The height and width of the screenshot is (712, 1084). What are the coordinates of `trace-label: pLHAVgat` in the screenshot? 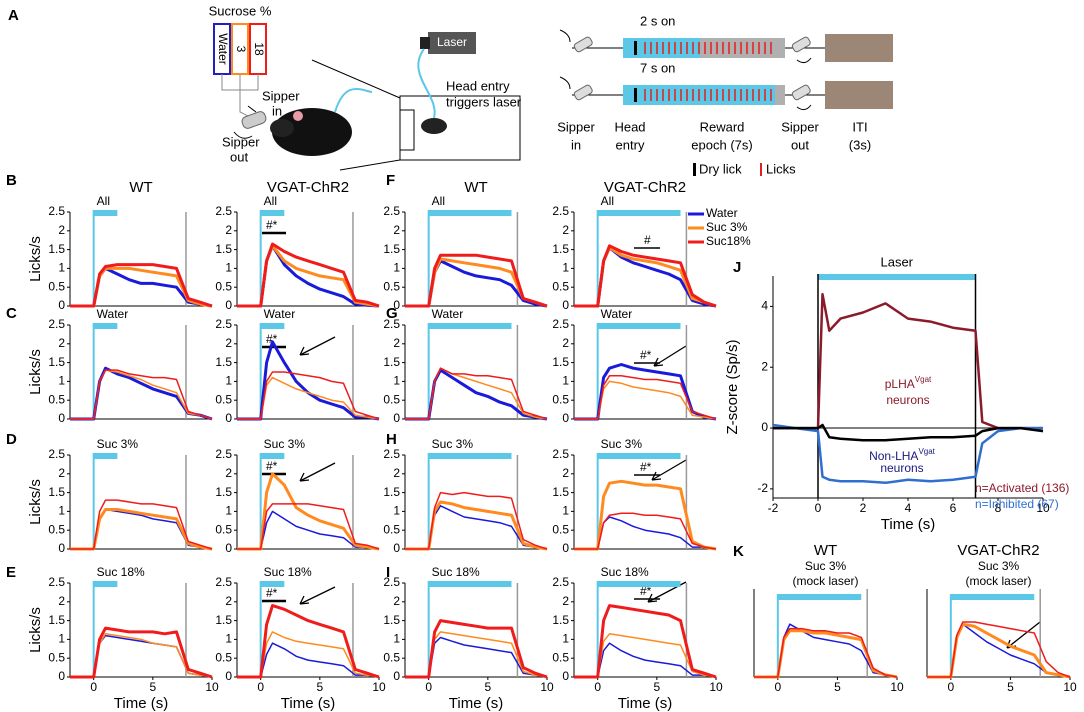 It's located at (908, 383).